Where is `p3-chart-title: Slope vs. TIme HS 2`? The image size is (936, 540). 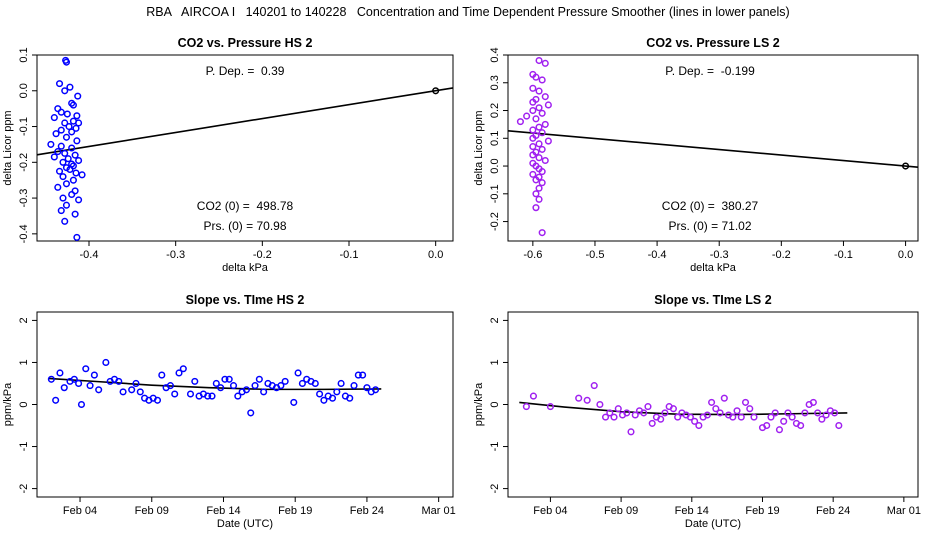 p3-chart-title: Slope vs. TIme HS 2 is located at coordinates (245, 300).